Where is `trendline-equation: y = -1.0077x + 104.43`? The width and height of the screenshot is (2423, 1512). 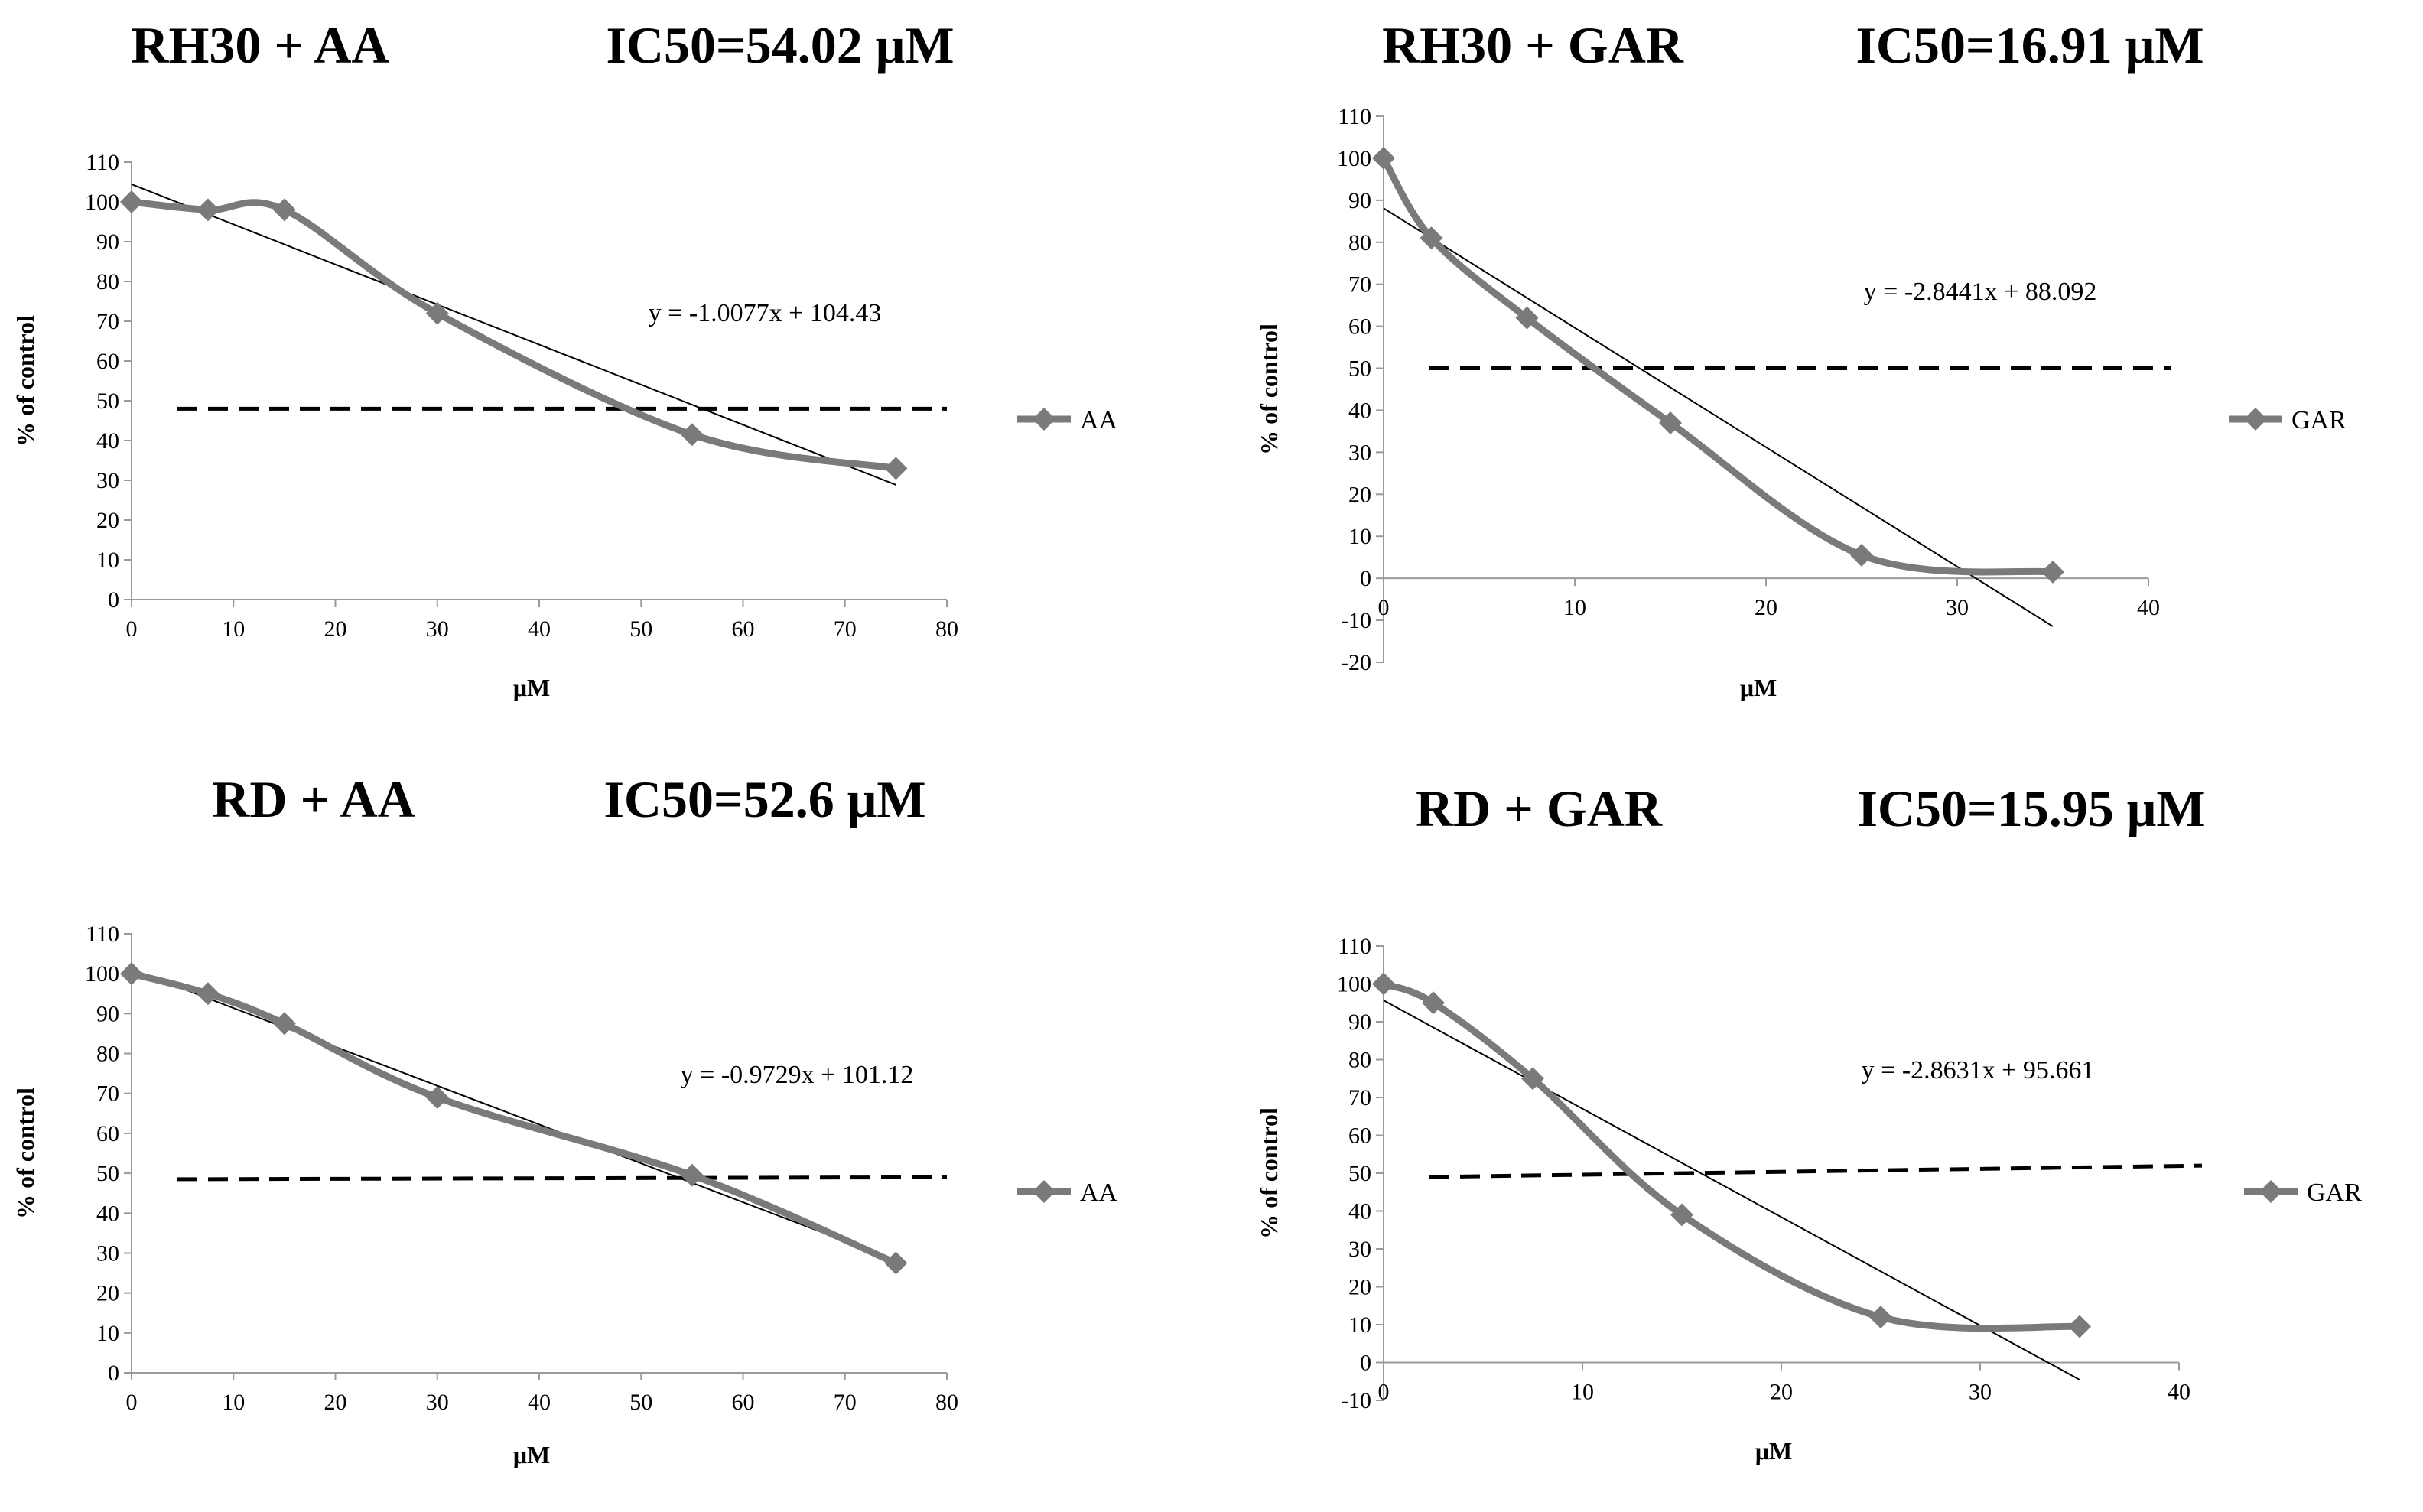
trendline-equation: y = -1.0077x + 104.43 is located at coordinates (765, 313).